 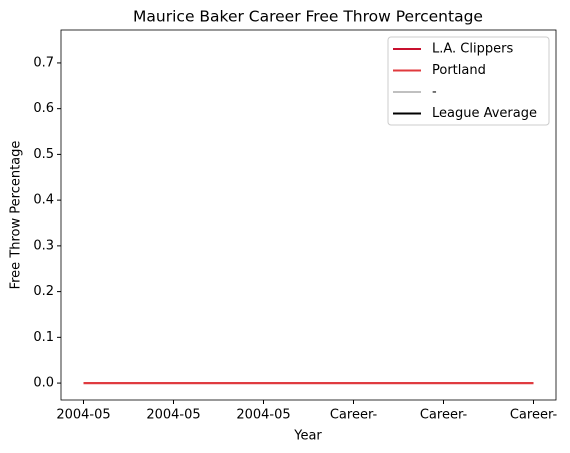 What do you see at coordinates (43, 337) in the screenshot?
I see `y-tick-label: 0.1` at bounding box center [43, 337].